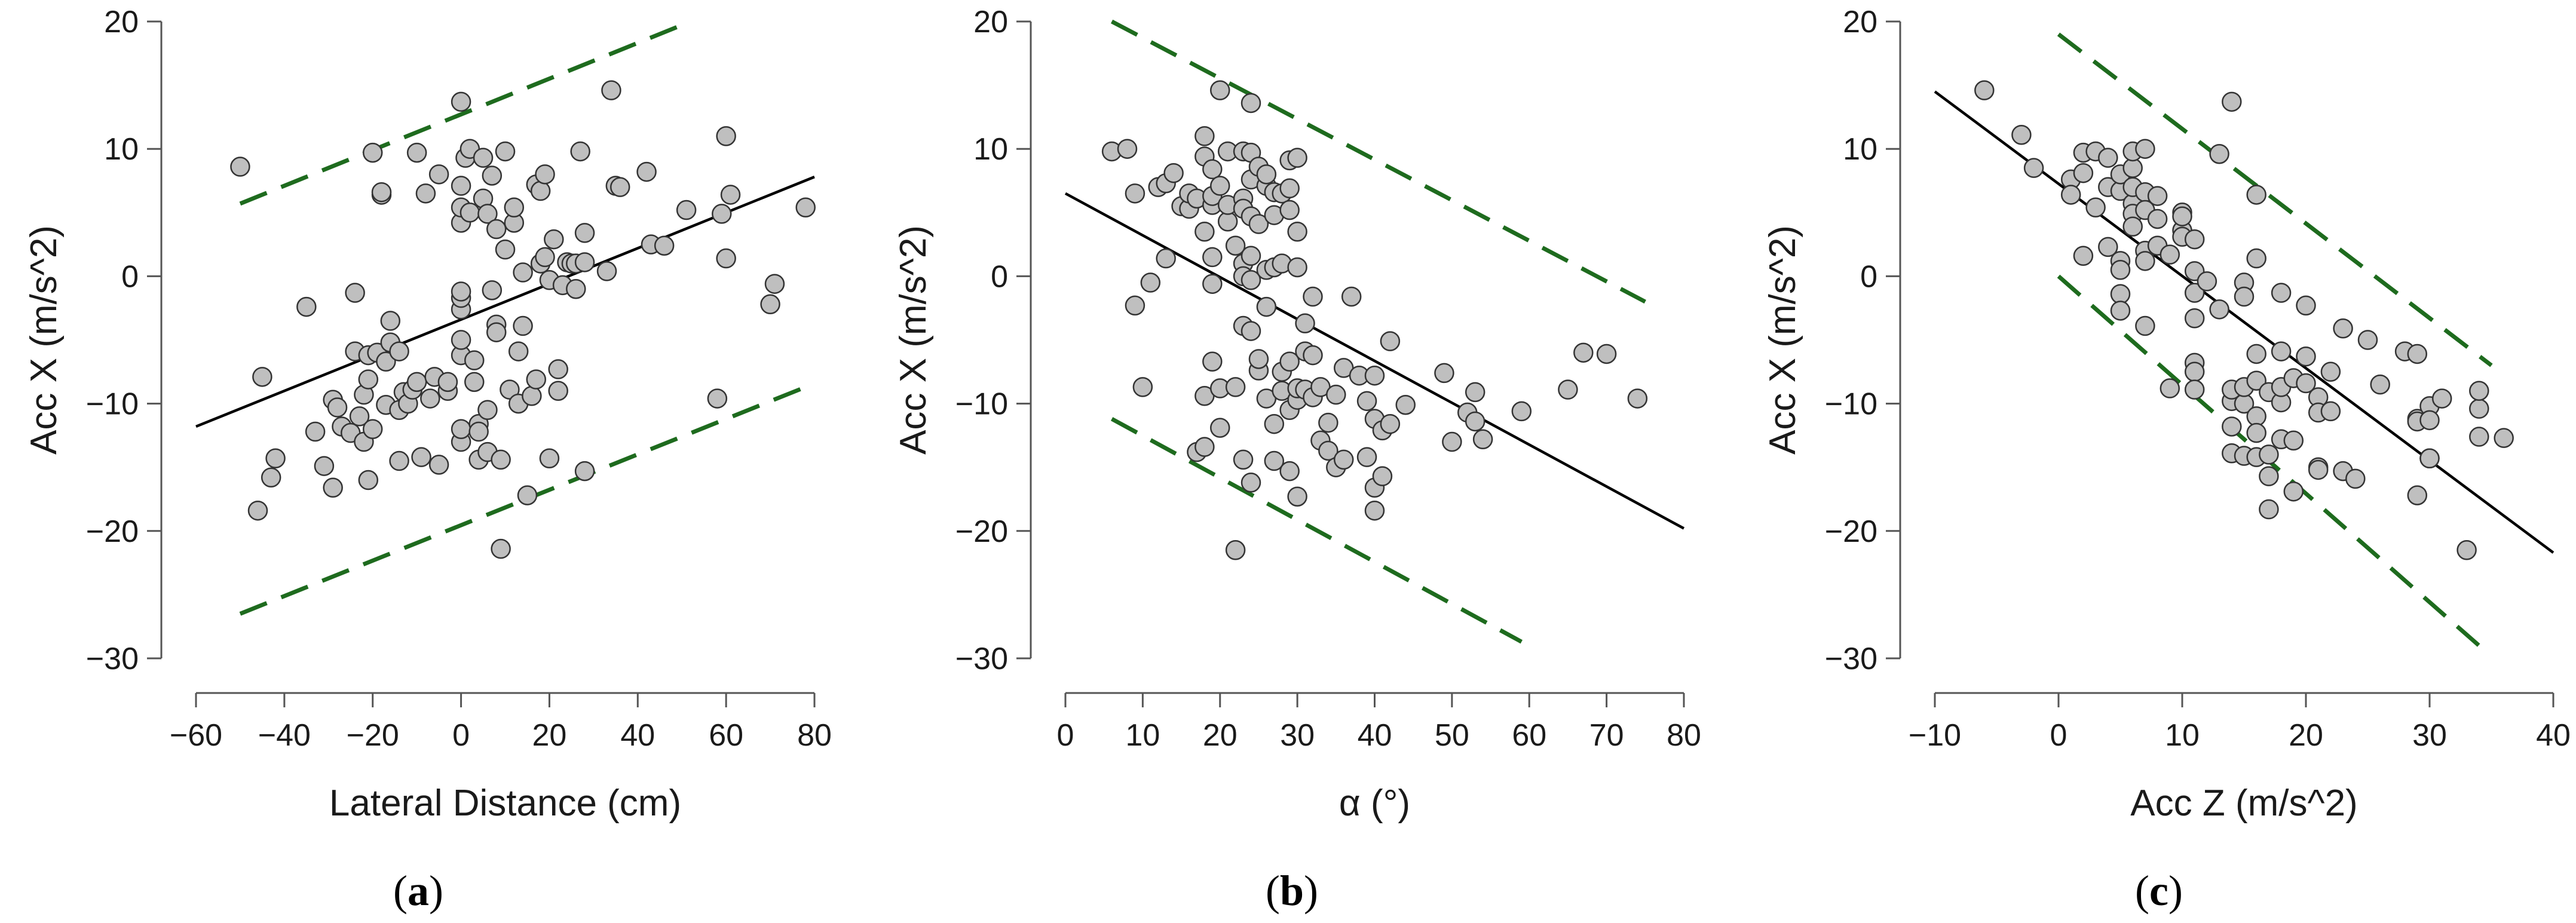  Describe the element at coordinates (1297, 735) in the screenshot. I see `x-tick-label: 30` at that location.